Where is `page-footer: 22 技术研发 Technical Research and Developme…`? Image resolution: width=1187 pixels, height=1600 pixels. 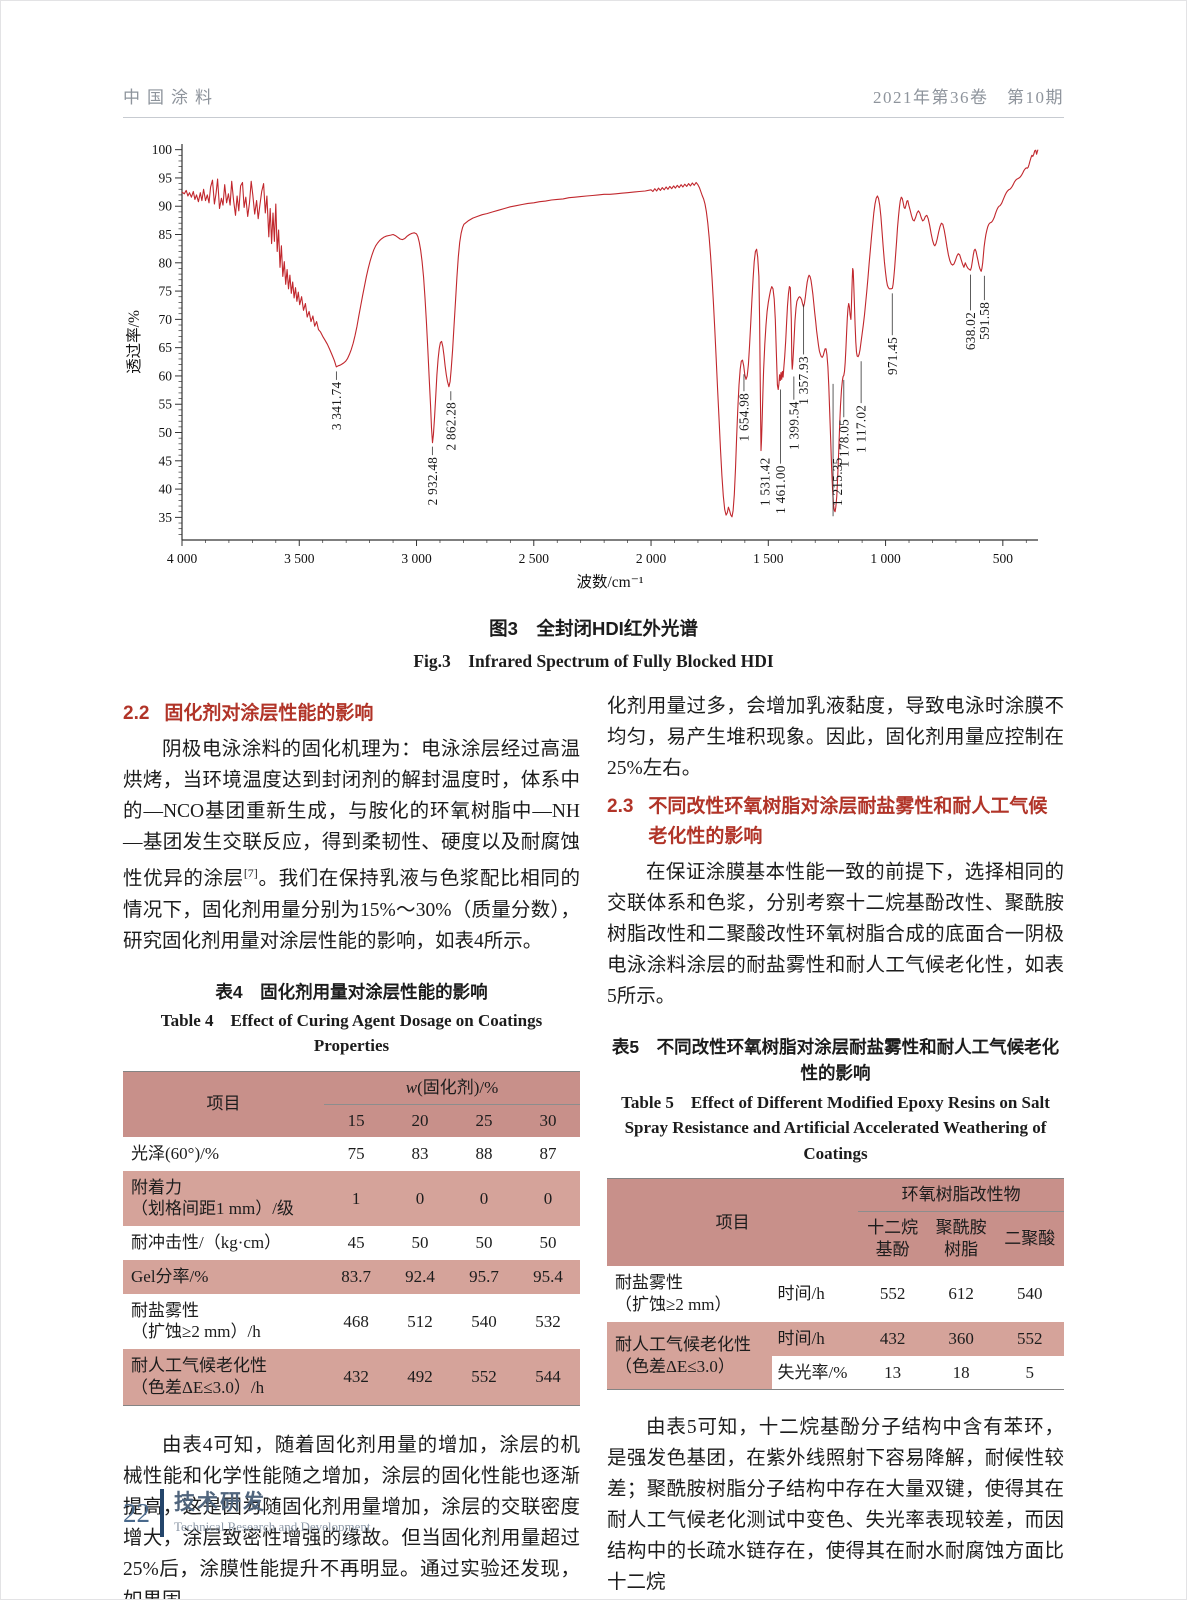
page-footer: 22 技术研发 Technical Research and Developme… is located at coordinates (247, 1513).